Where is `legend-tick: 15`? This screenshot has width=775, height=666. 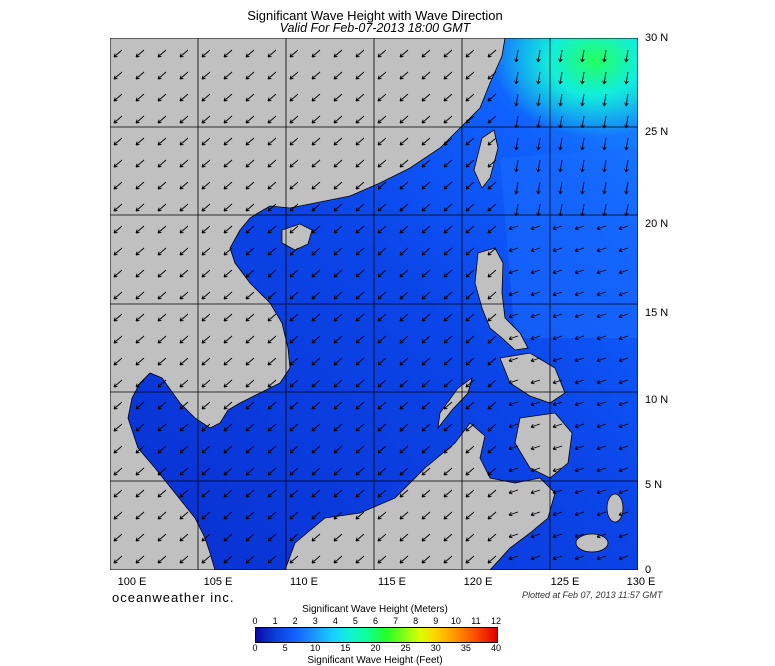 legend-tick: 15 is located at coordinates (345, 648).